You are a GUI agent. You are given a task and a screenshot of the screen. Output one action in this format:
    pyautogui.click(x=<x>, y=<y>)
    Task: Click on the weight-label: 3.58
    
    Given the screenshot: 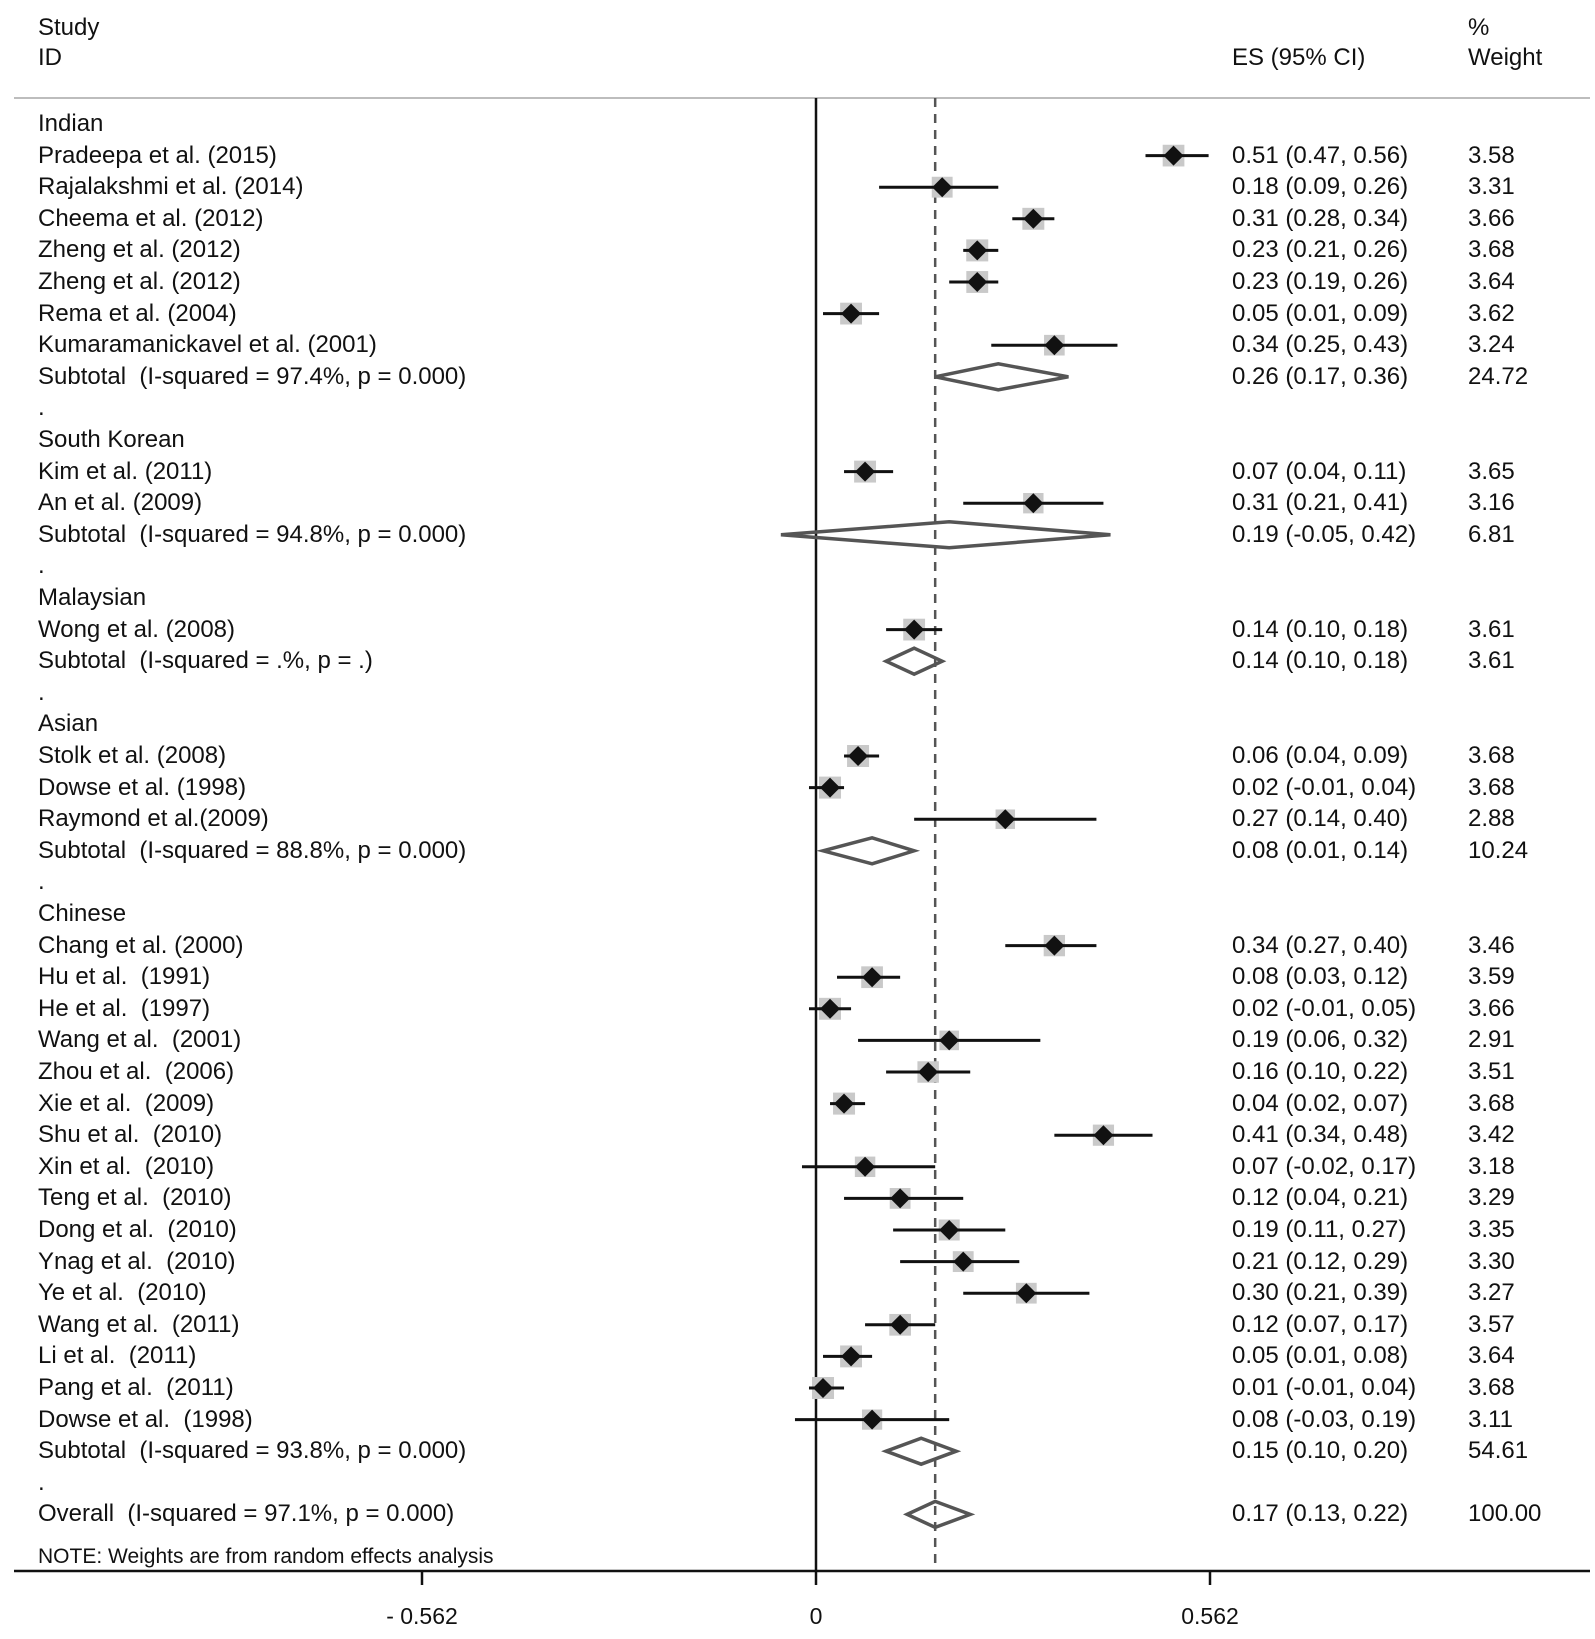 What is the action you would take?
    pyautogui.click(x=1491, y=155)
    